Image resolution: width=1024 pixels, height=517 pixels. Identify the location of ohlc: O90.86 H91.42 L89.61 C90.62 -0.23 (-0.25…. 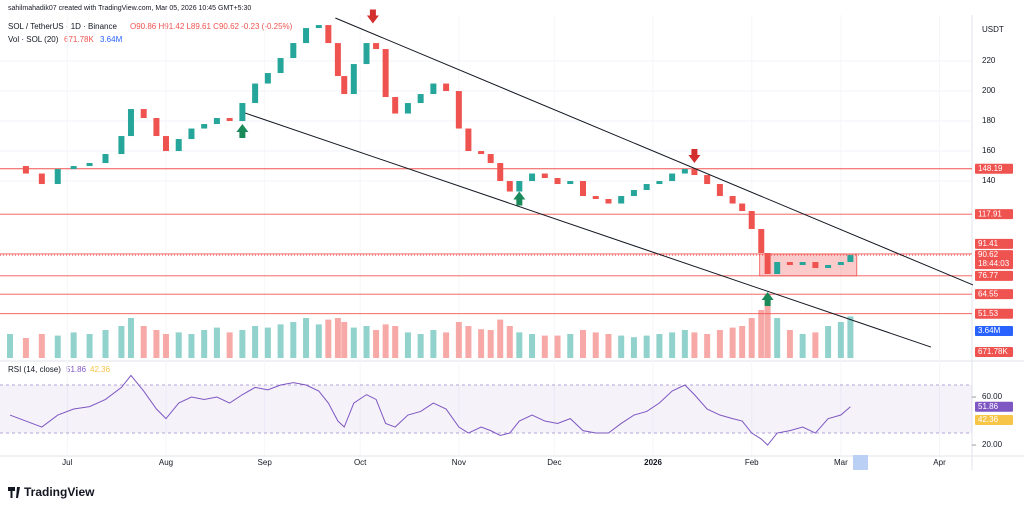
(211, 26).